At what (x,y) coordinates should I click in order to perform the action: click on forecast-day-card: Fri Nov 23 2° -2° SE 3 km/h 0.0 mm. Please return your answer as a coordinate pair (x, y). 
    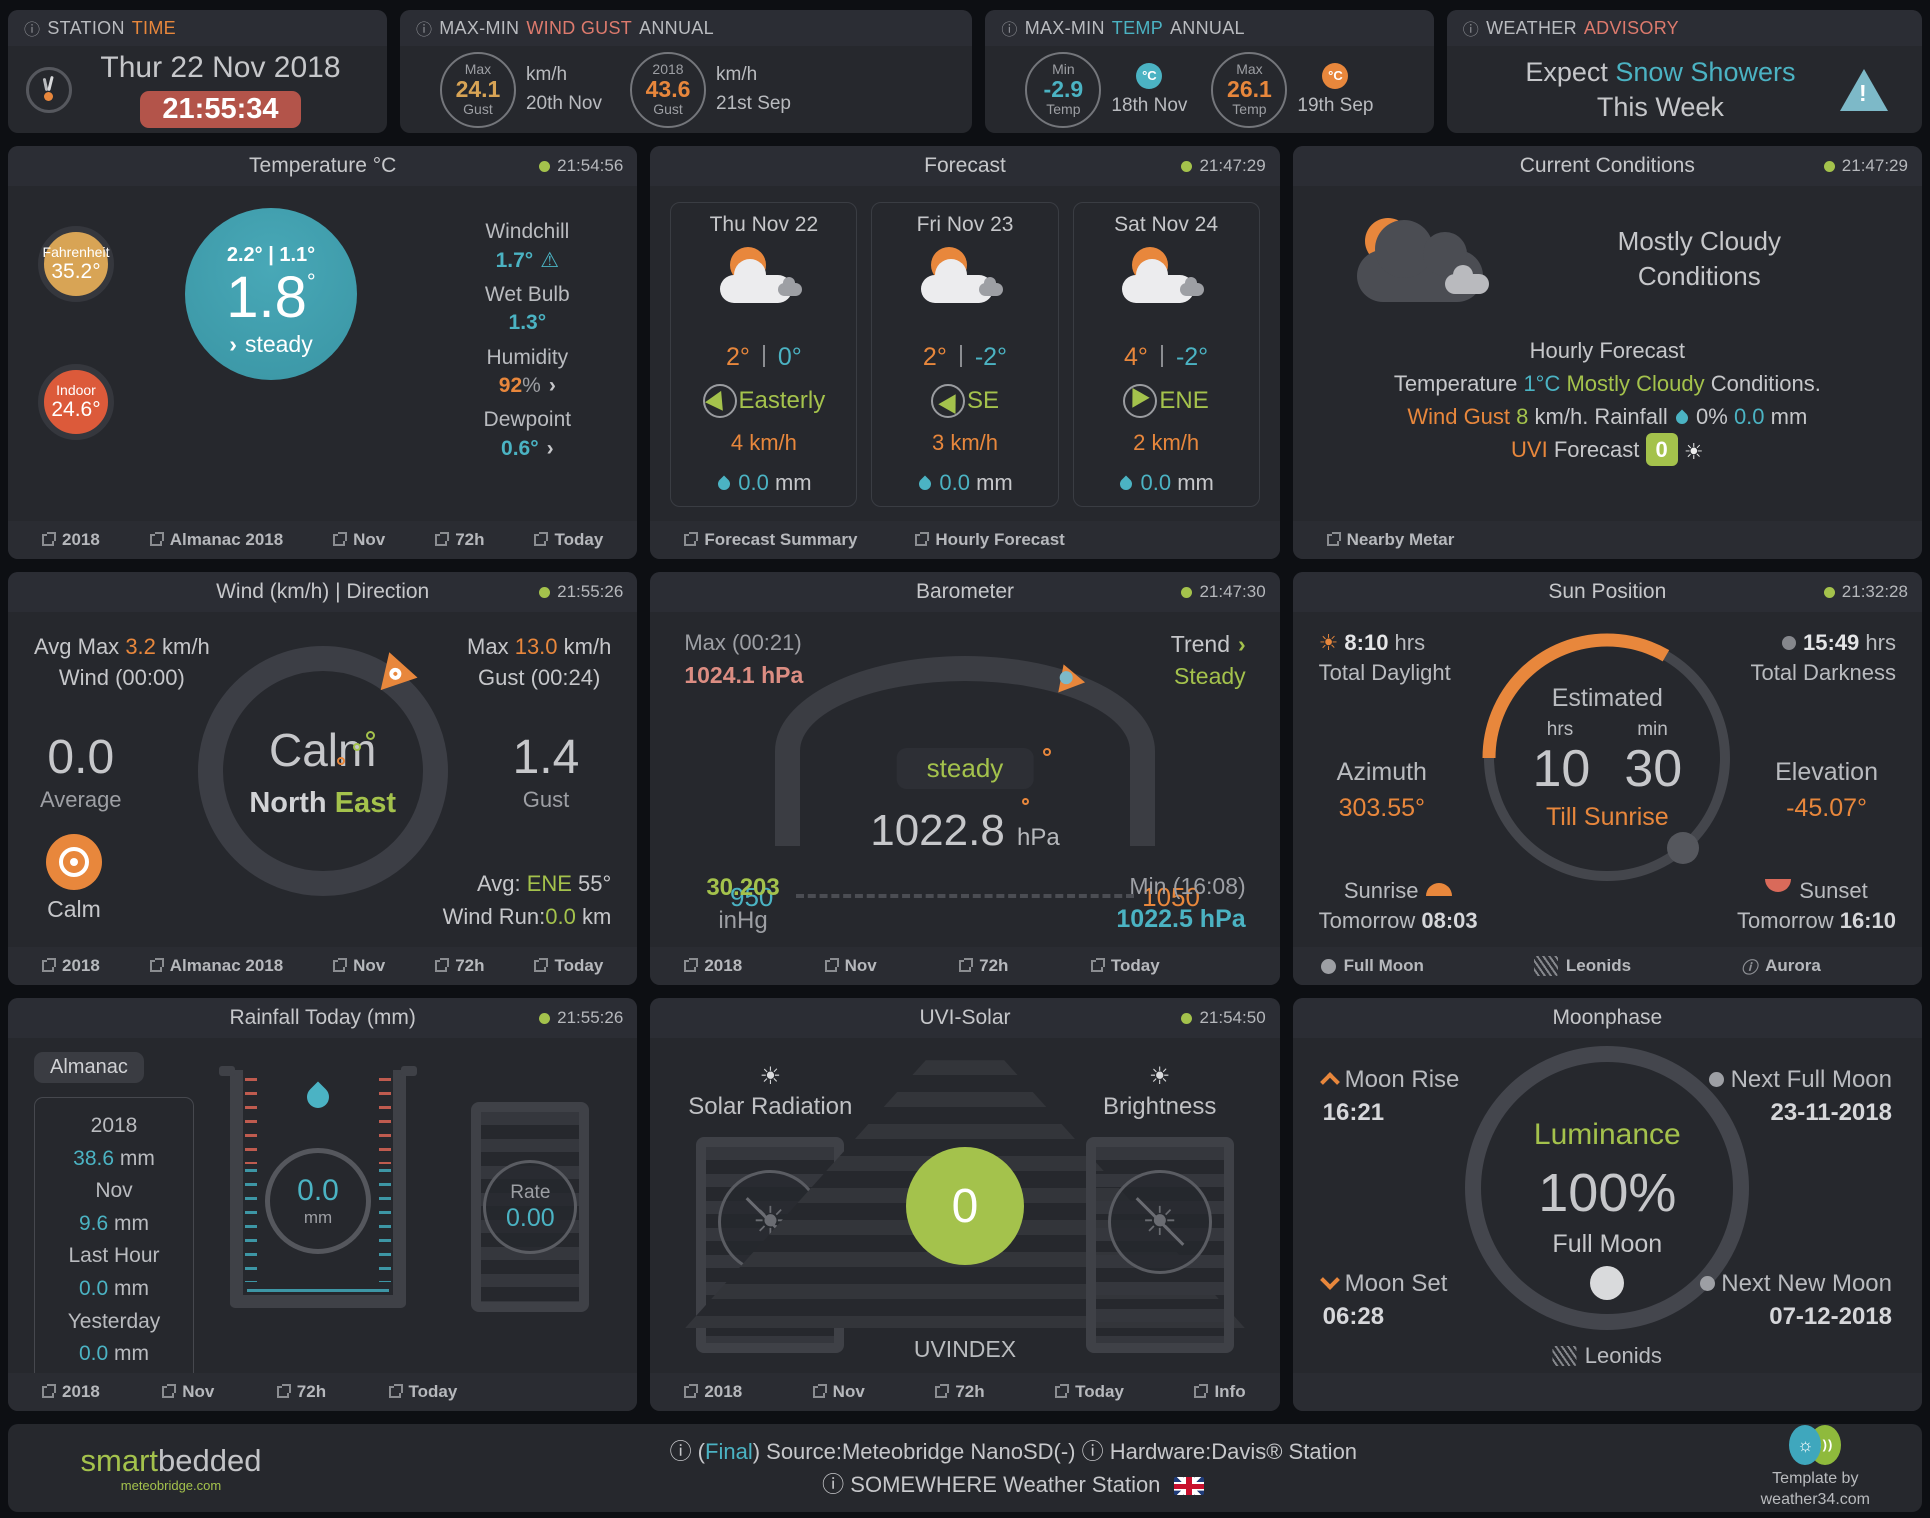
    Looking at the image, I should click on (965, 355).